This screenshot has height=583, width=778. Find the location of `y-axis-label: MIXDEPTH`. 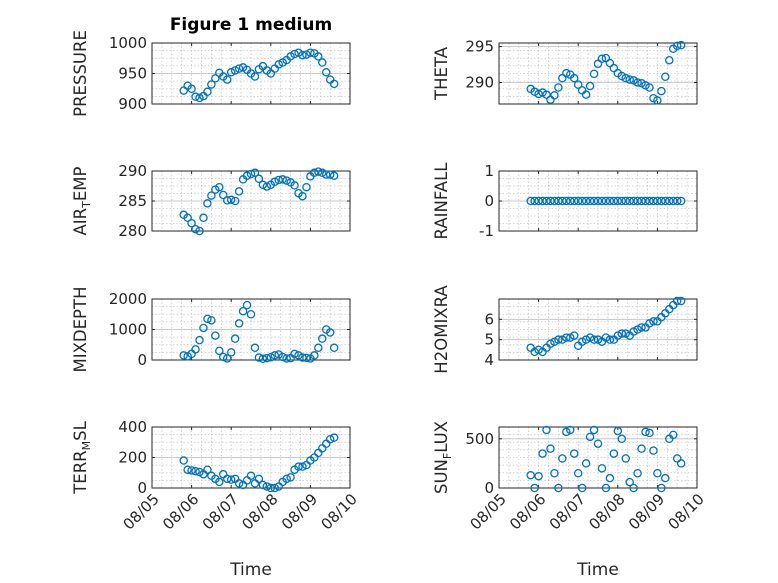

y-axis-label: MIXDEPTH is located at coordinates (80, 330).